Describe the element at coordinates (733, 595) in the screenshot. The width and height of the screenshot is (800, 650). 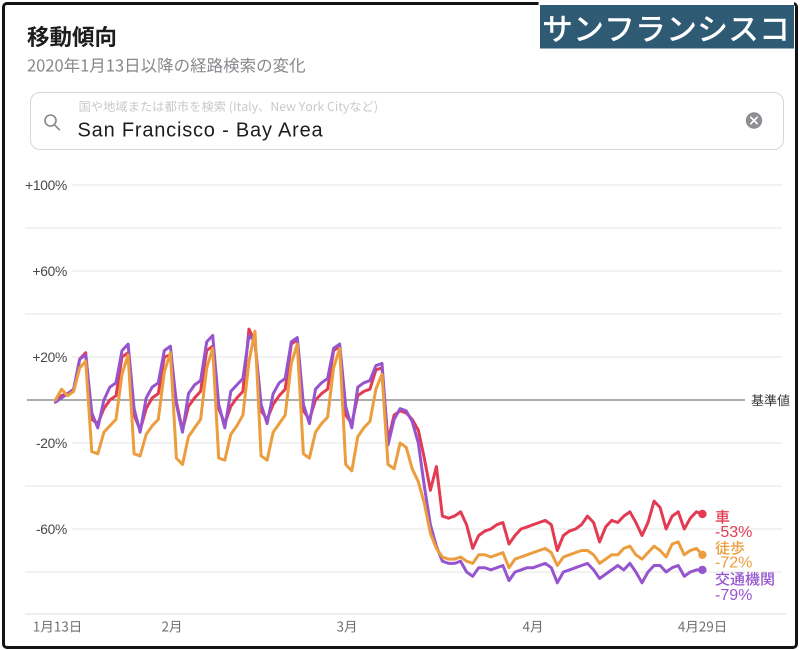
I see `svg-text: -79%` at that location.